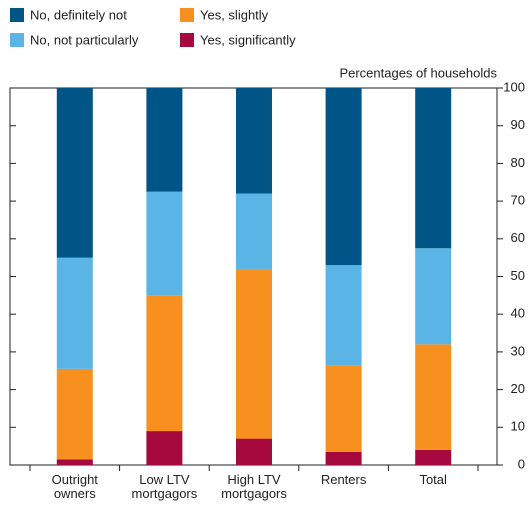  What do you see at coordinates (74, 486) in the screenshot?
I see `x-tick-label: Outright owners` at bounding box center [74, 486].